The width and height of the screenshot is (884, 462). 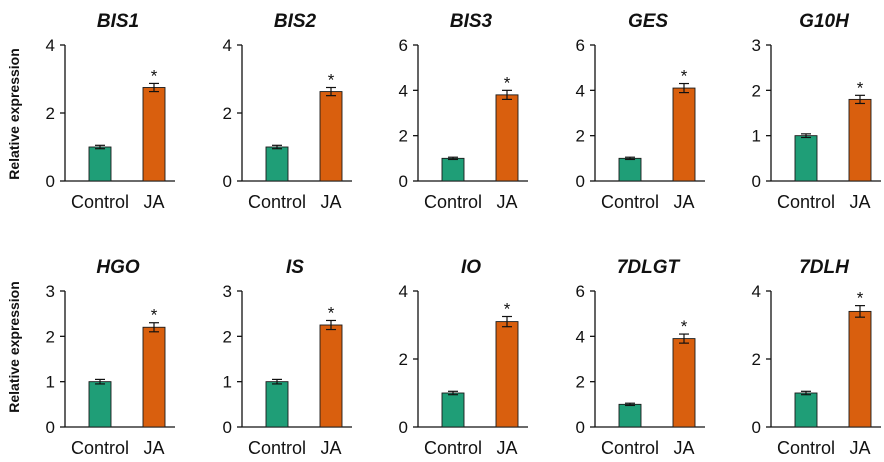 I want to click on chart-panel-bis3: BIS3 0 2 4 6 Control * JA, so click(x=463, y=111).